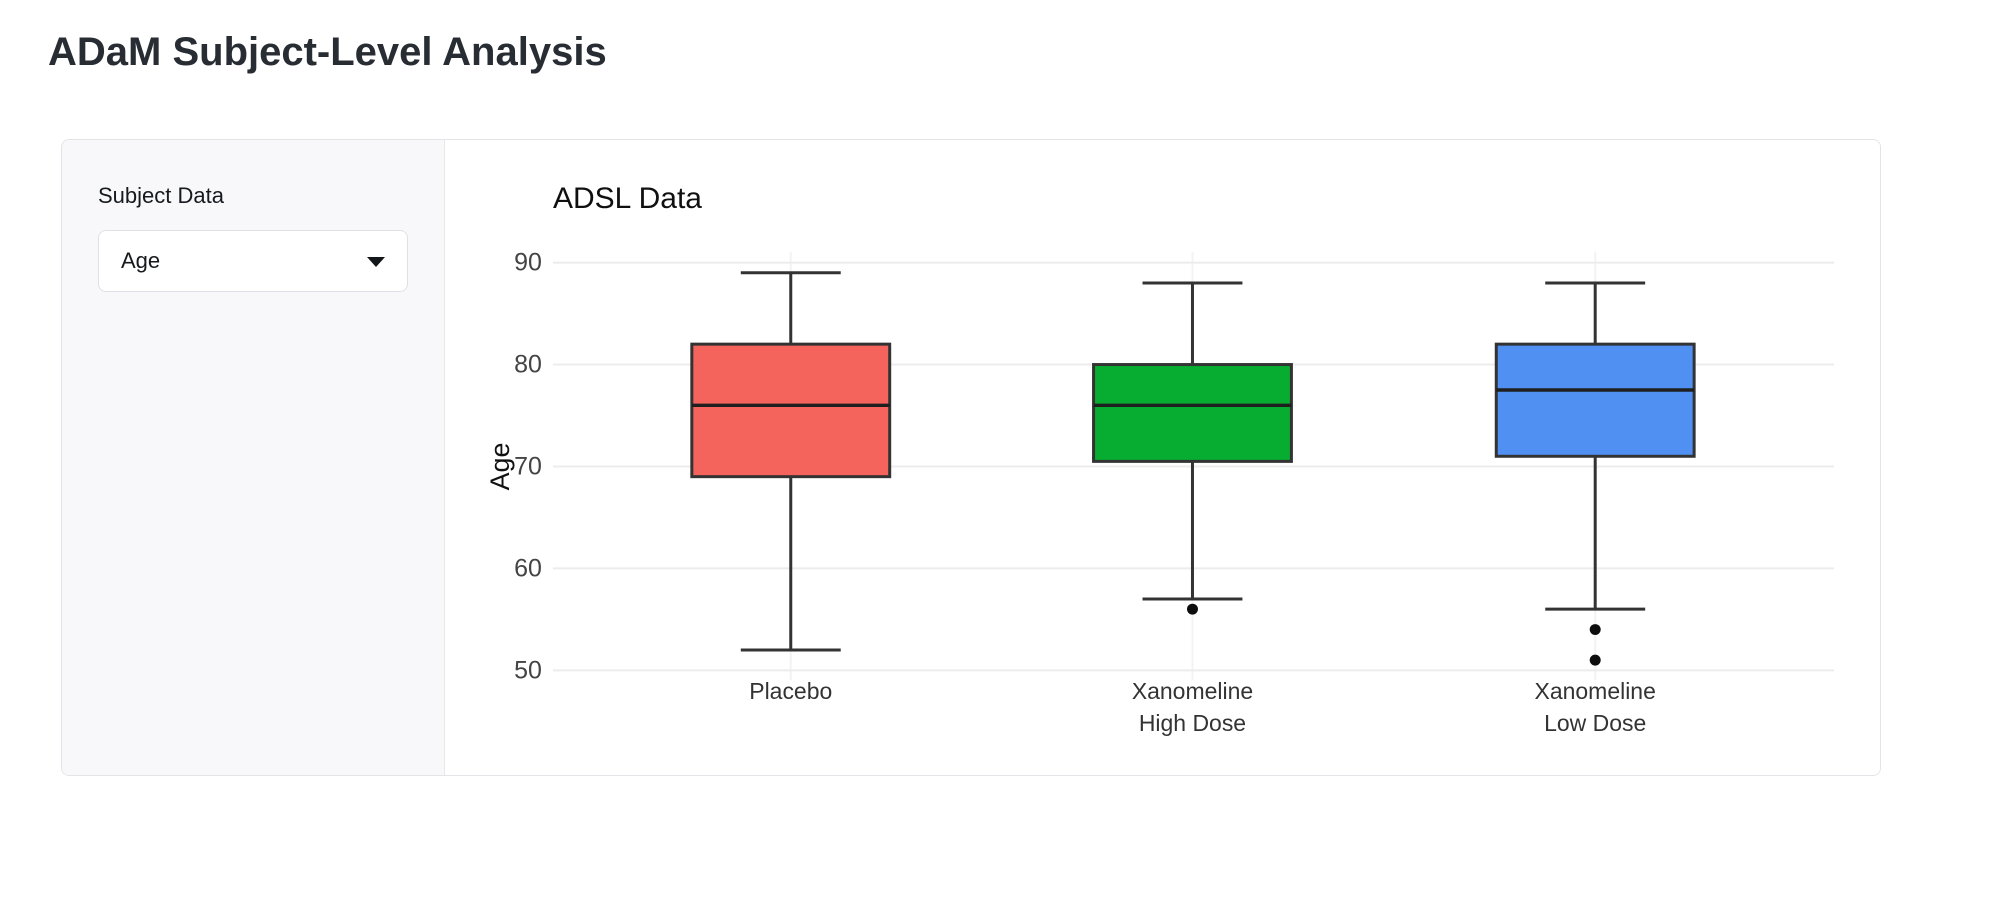 The height and width of the screenshot is (898, 1999). What do you see at coordinates (161, 195) in the screenshot?
I see `subject-data-label: Subject Data` at bounding box center [161, 195].